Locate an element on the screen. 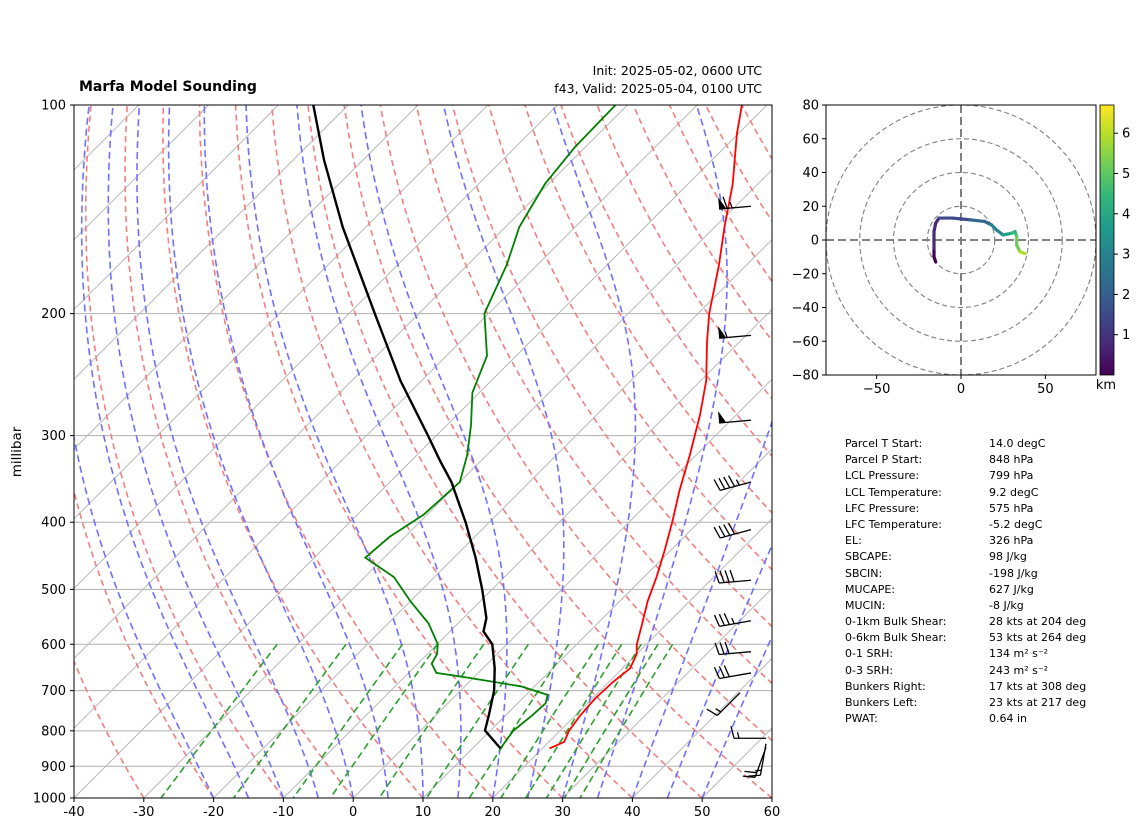 Image resolution: width=1142 pixels, height=832 pixels. colorbar is located at coordinates (1107, 240).